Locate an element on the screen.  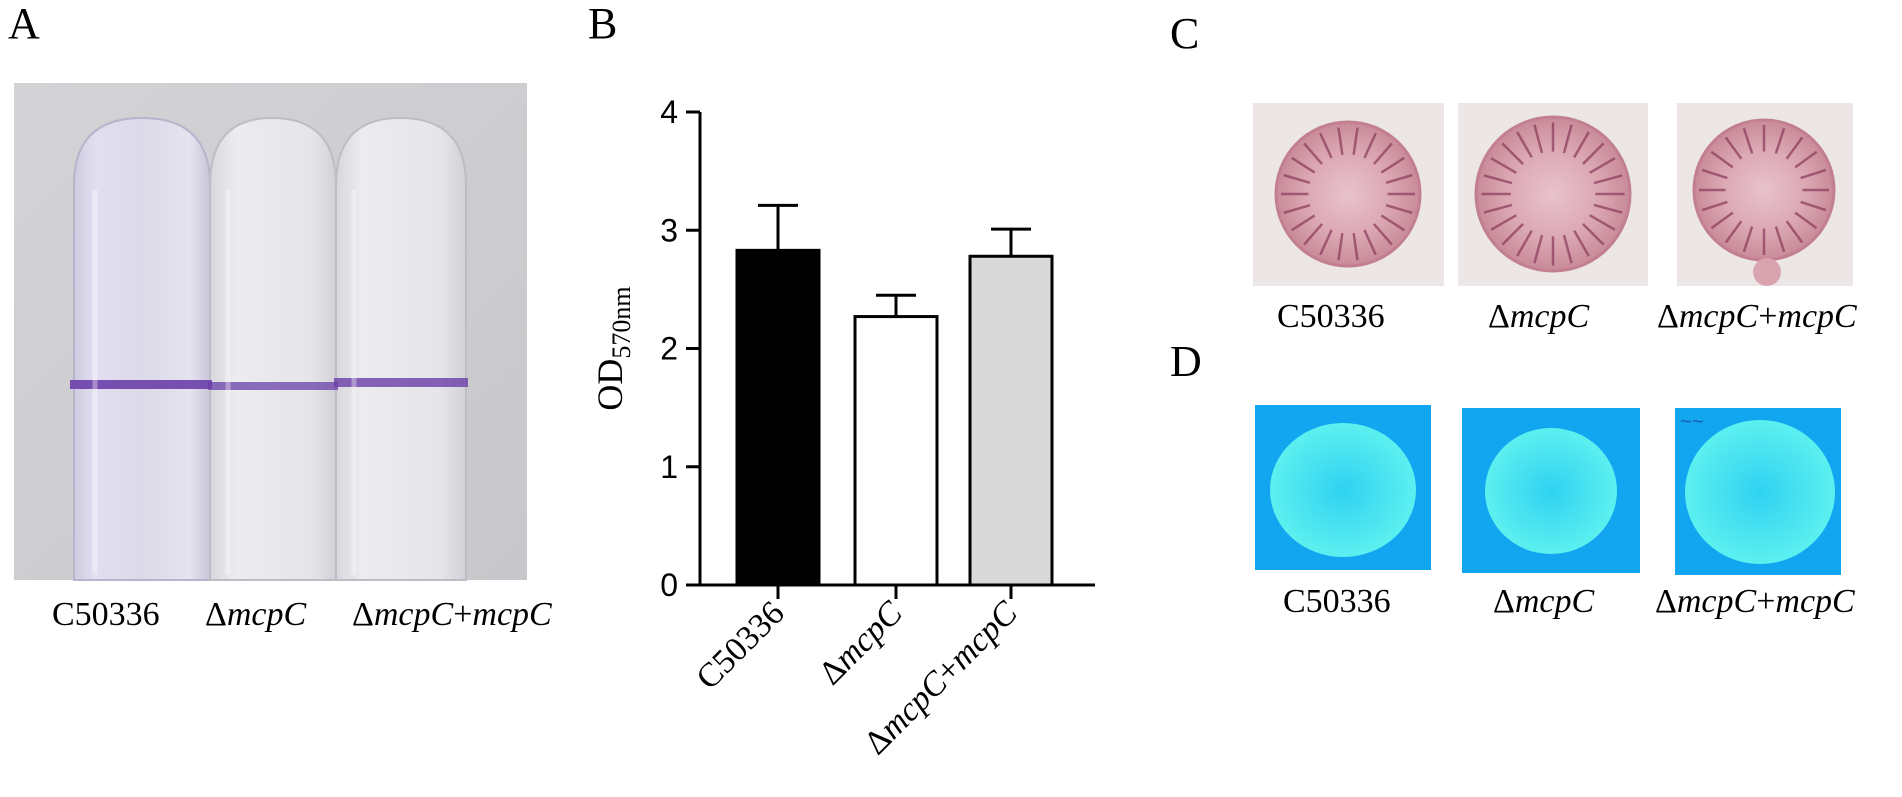
x-tick-label-1: ΔmcpC is located at coordinates (861, 643).